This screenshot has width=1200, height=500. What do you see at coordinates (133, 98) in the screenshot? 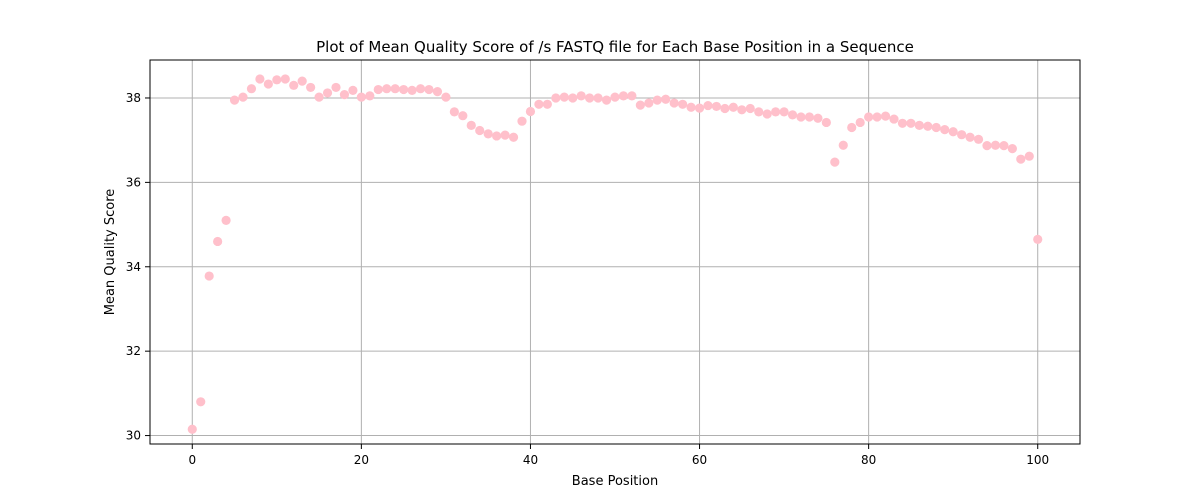
I see `y-tick-label: 38` at bounding box center [133, 98].